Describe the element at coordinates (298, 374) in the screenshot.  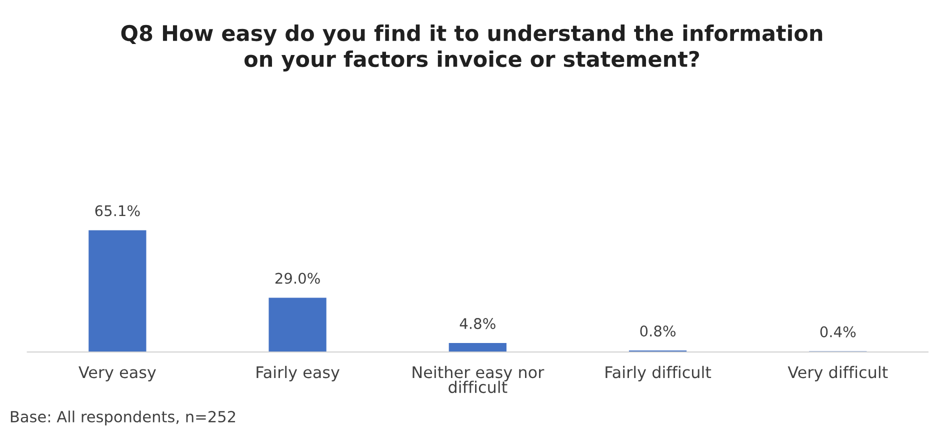
I see `x-tick-label: Fairly easy` at that location.